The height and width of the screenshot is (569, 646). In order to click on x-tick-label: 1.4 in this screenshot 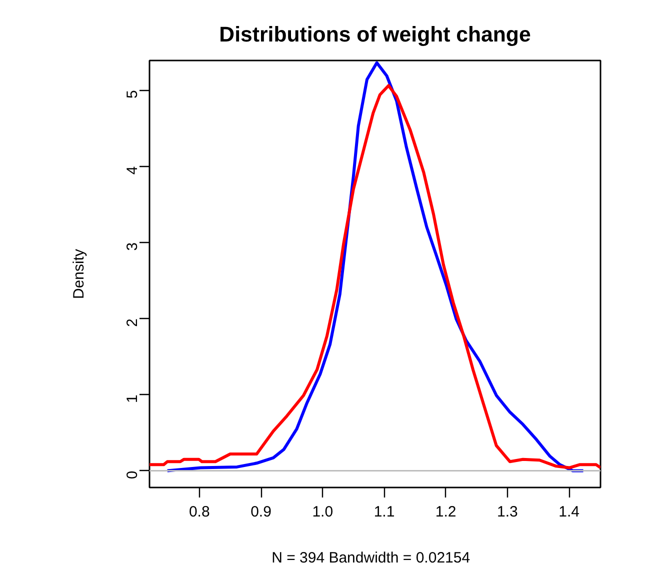, I will do `click(569, 512)`.